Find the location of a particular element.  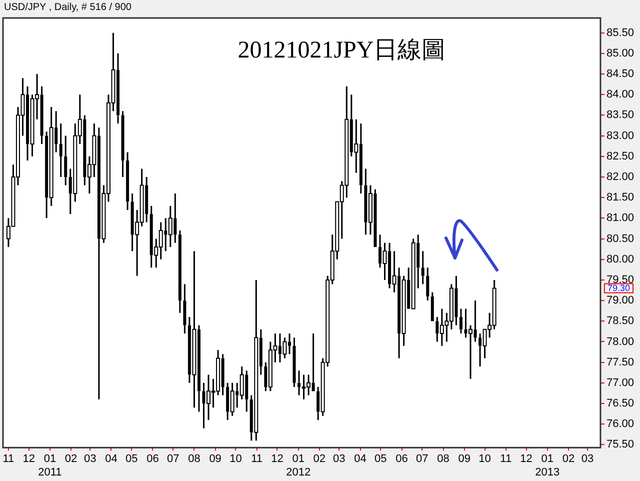

y-tick-label: 80.50 is located at coordinates (620, 238).